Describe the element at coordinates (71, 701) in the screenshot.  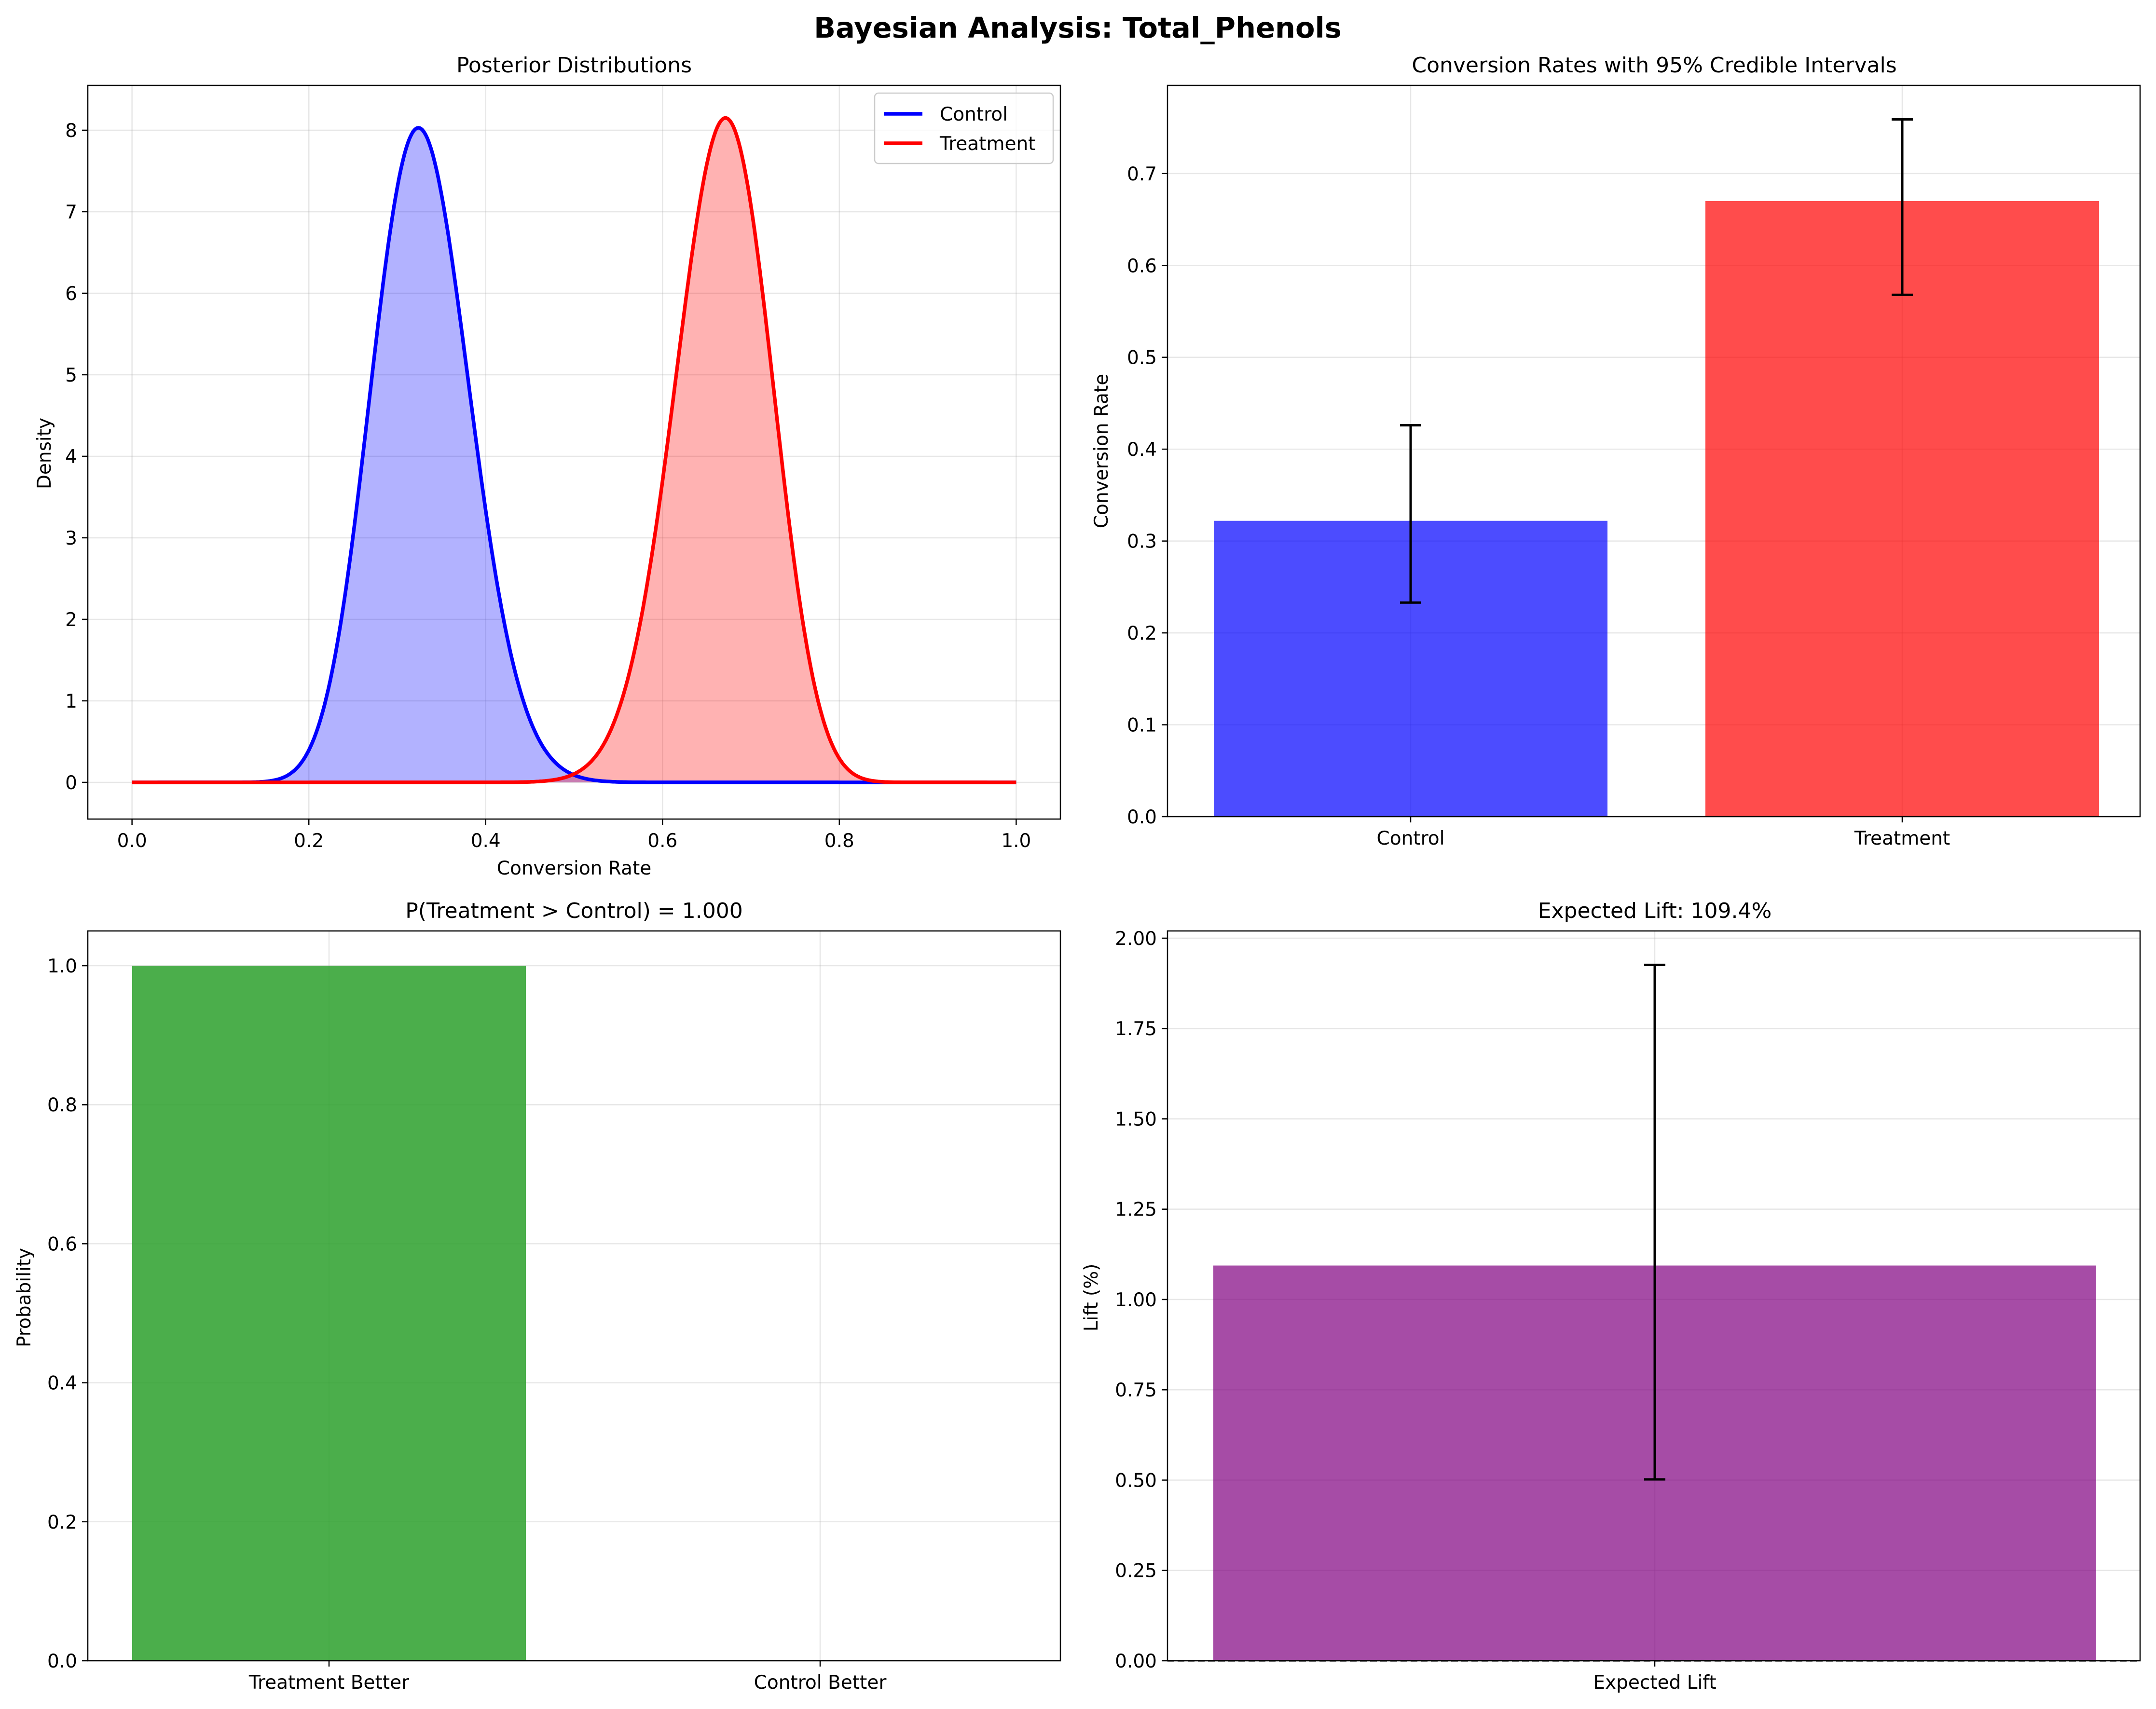
I see `posterior-y-tick-label: 1` at that location.